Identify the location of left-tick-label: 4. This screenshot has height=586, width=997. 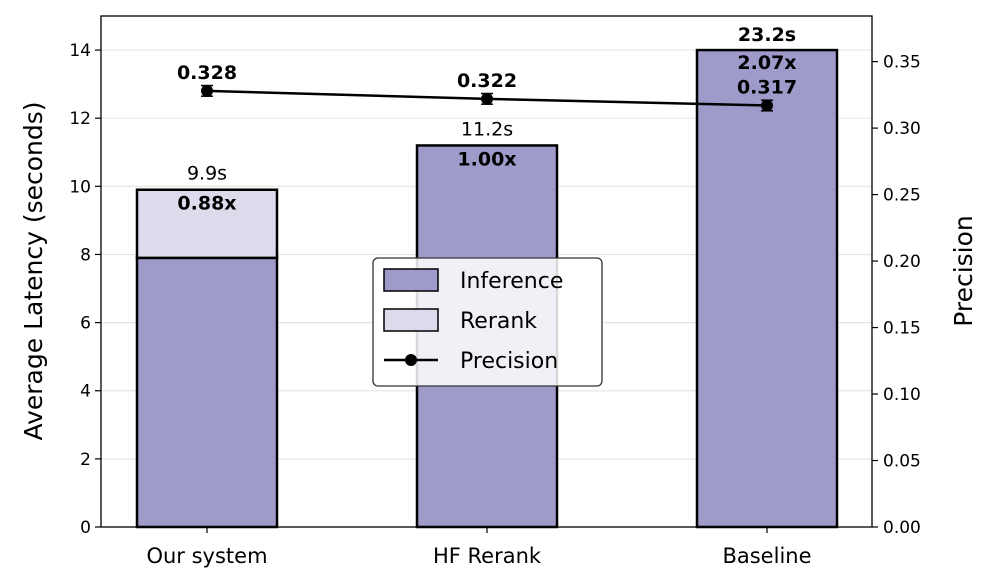
(85, 392).